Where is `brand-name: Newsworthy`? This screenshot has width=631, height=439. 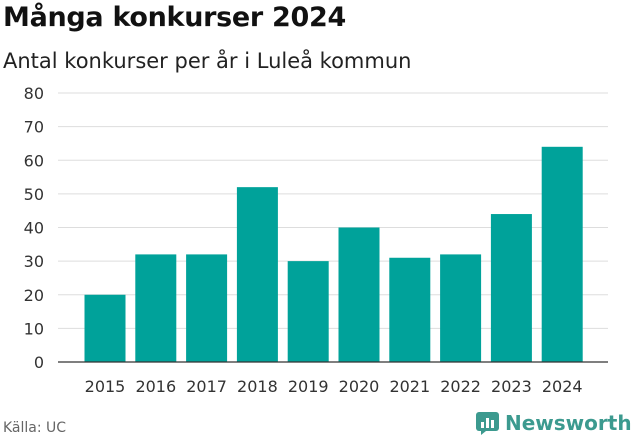 brand-name: Newsworthy is located at coordinates (568, 423).